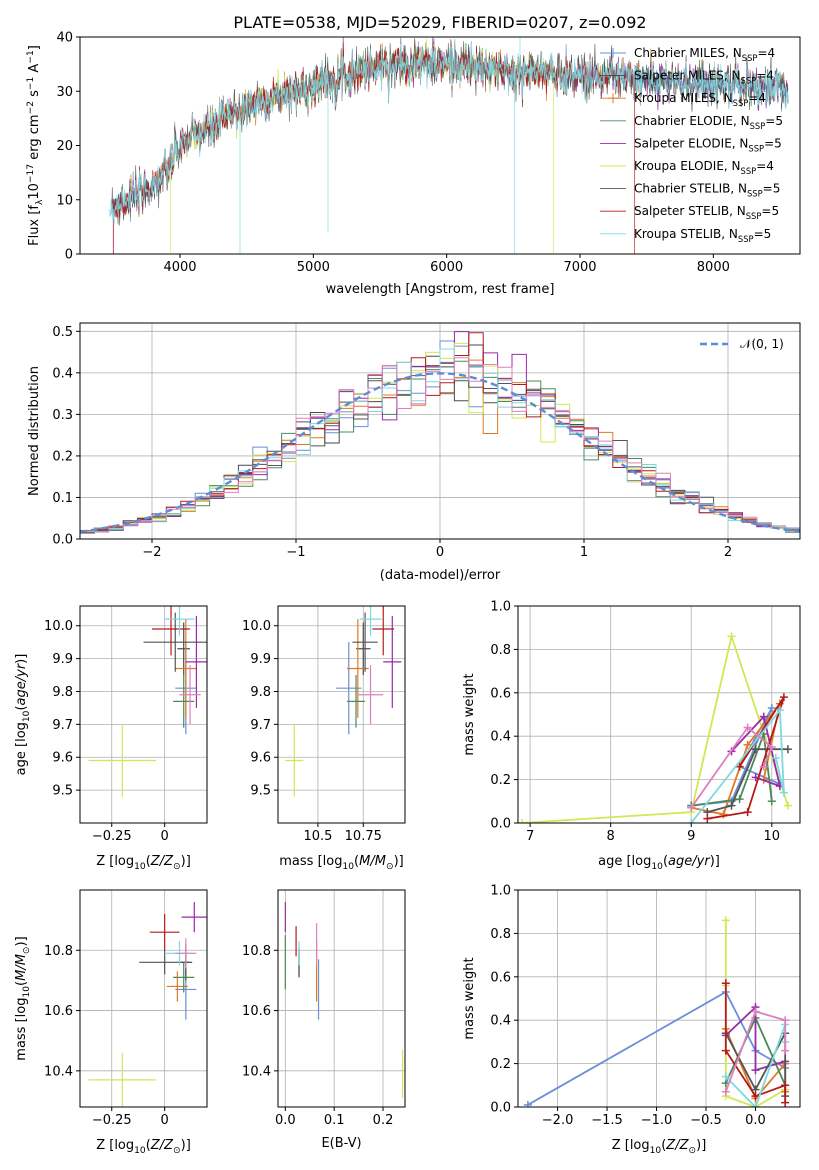 Image resolution: width=819 pixels, height=1170 pixels. Describe the element at coordinates (500, 977) in the screenshot. I see `y-tick-label: 0.6` at that location.